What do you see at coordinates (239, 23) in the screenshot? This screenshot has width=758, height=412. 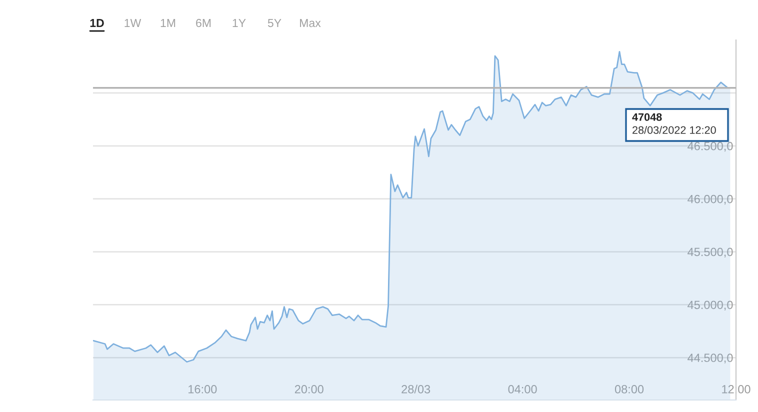 I see `text: 1Y` at bounding box center [239, 23].